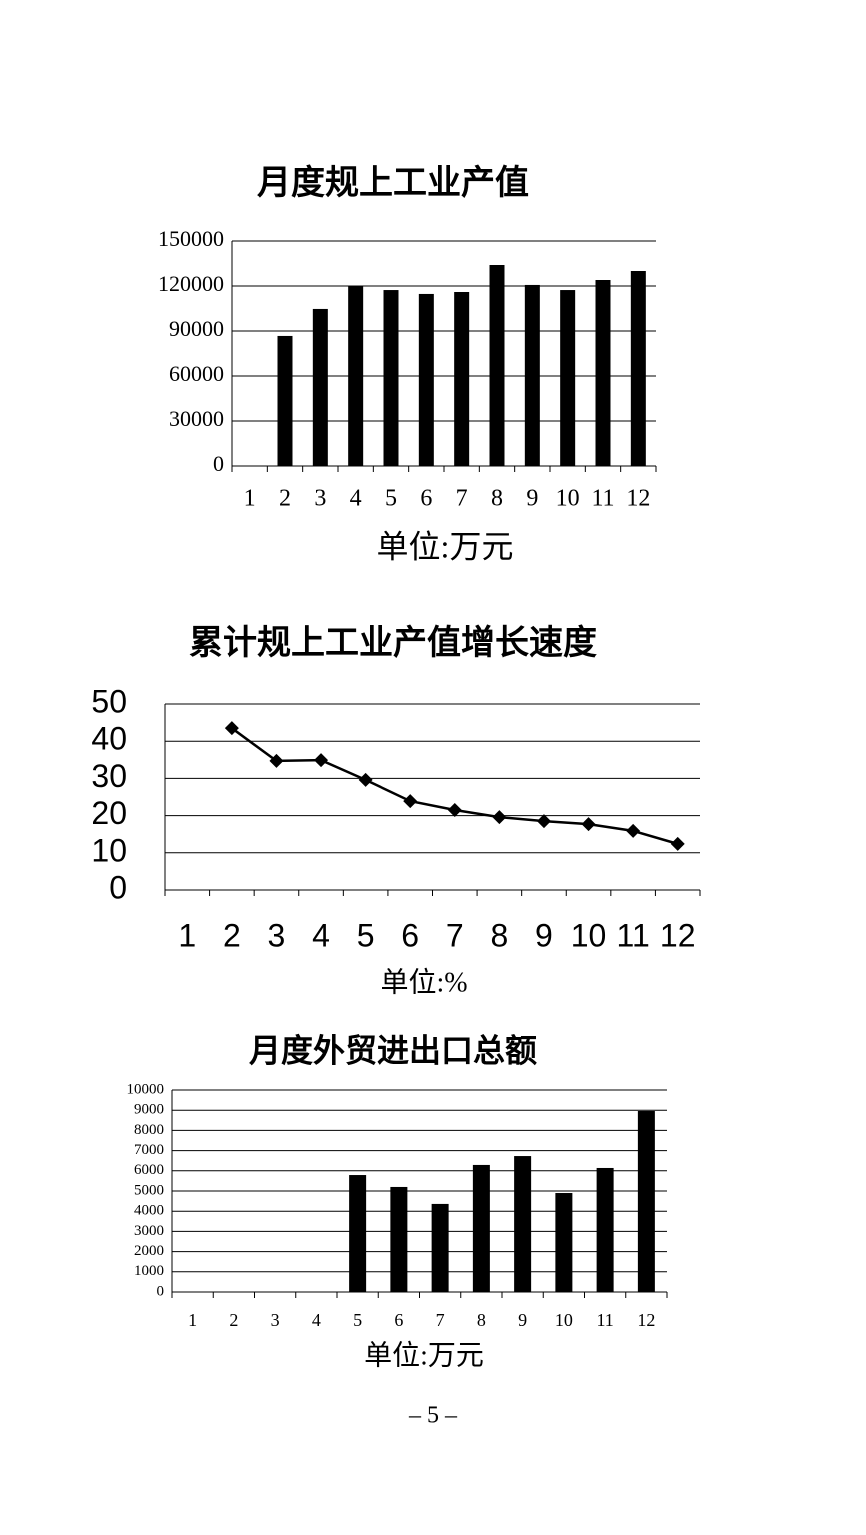 This screenshot has height=1535, width=866. I want to click on y-tick-label: 50, so click(109, 701).